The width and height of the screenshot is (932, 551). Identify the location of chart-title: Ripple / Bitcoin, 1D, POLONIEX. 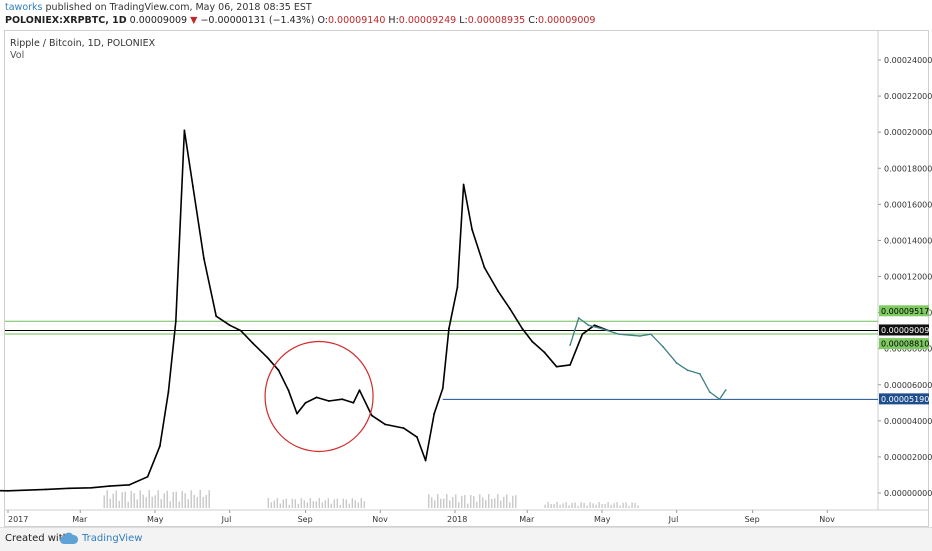
(83, 43).